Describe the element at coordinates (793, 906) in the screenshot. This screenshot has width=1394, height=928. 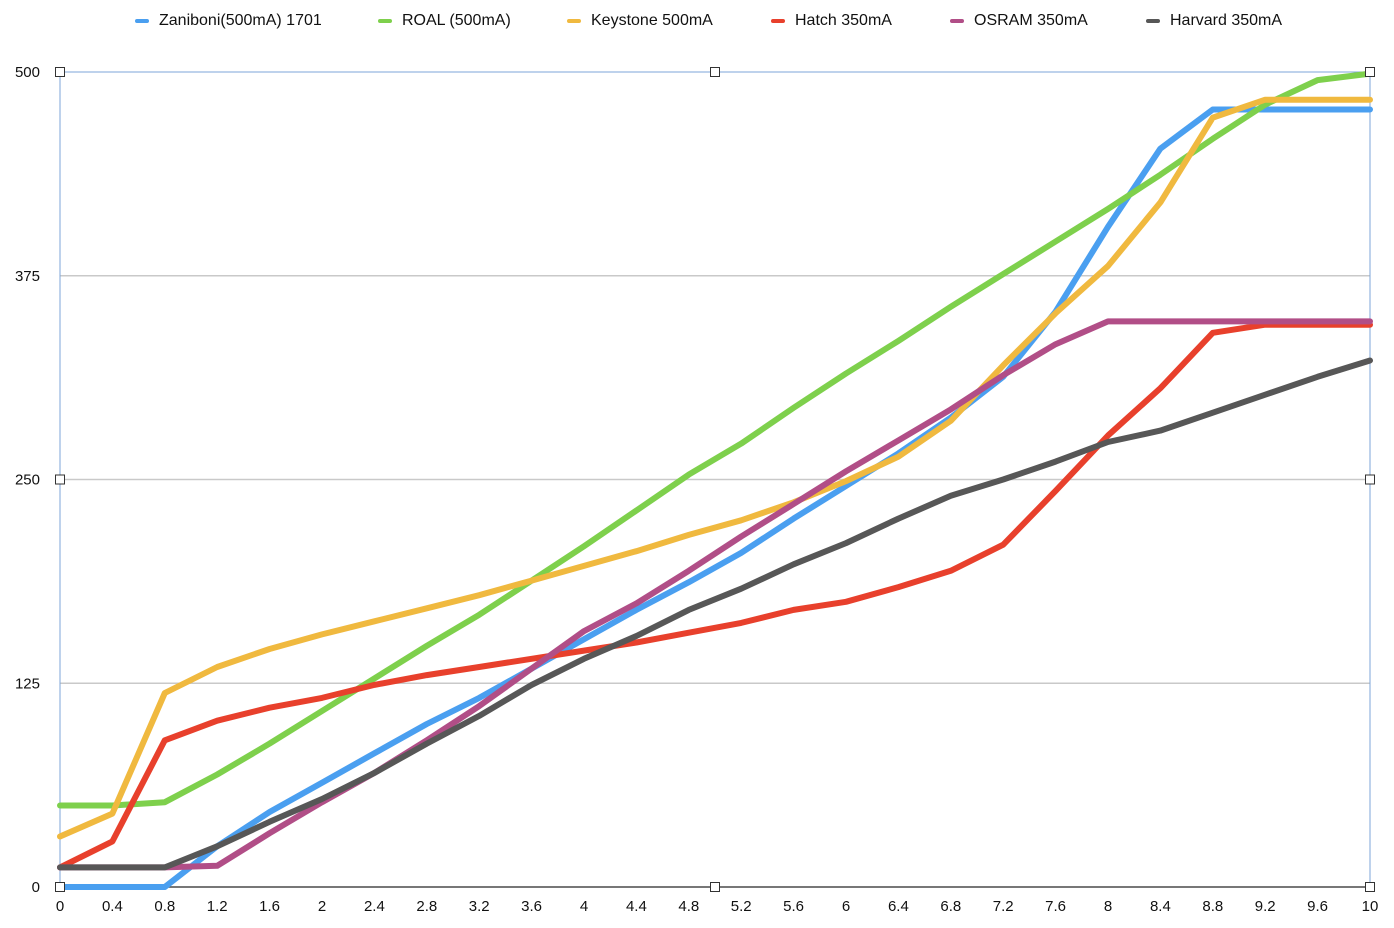
I see `x-tick-label: 5.6` at that location.